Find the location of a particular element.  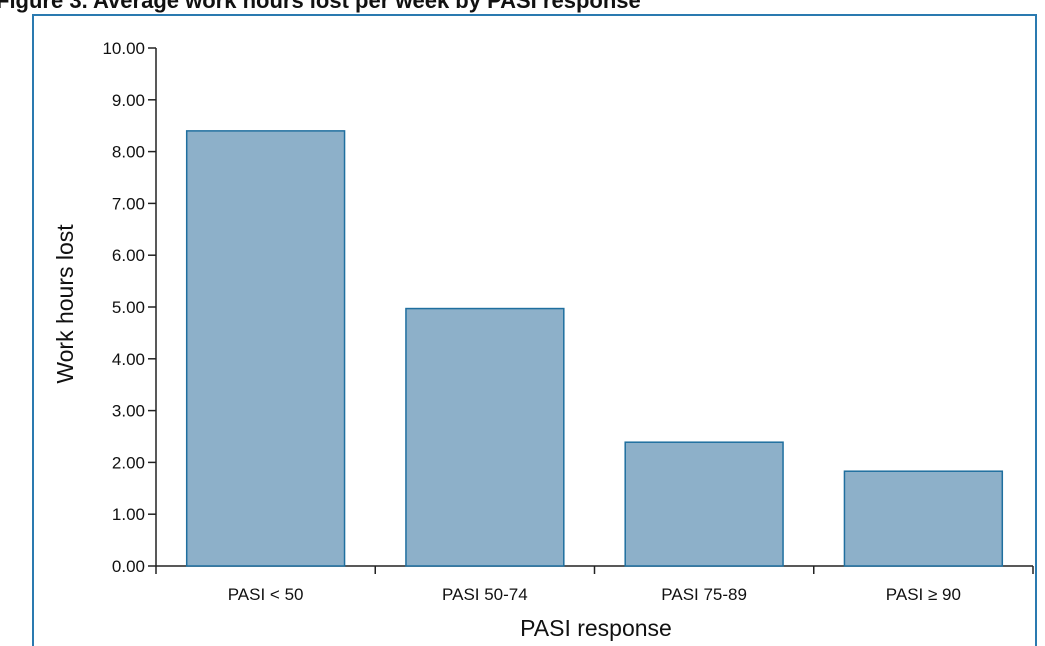

y-tick-label: 8.00 is located at coordinates (128, 152).